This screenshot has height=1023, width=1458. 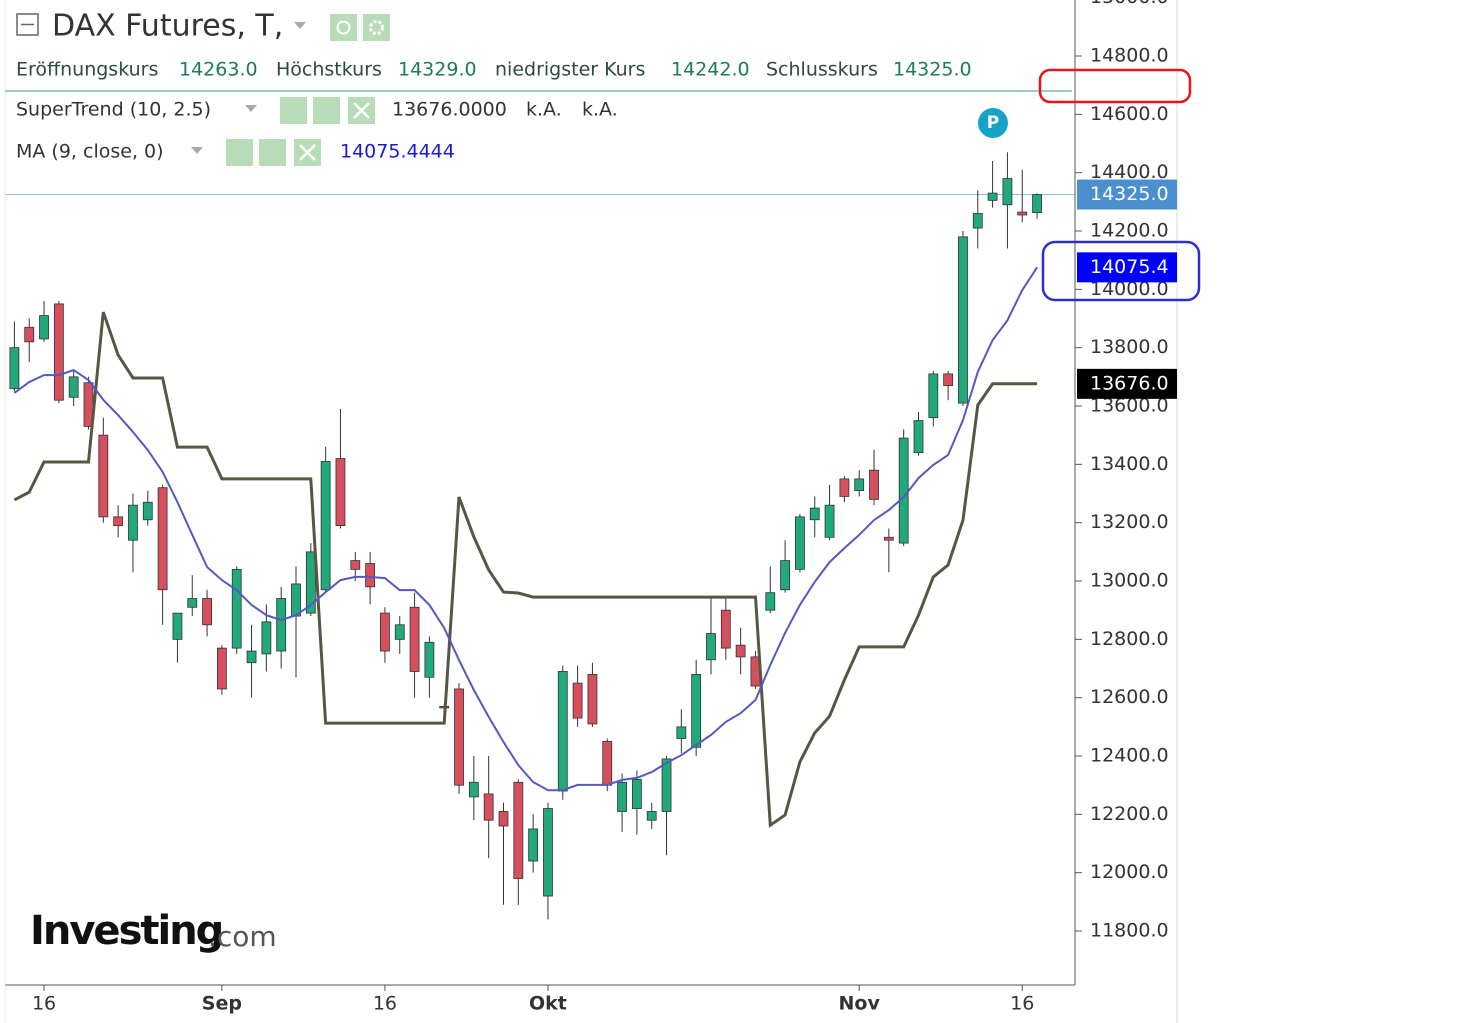 I want to click on ohlc-value: 14329.0, so click(x=437, y=70).